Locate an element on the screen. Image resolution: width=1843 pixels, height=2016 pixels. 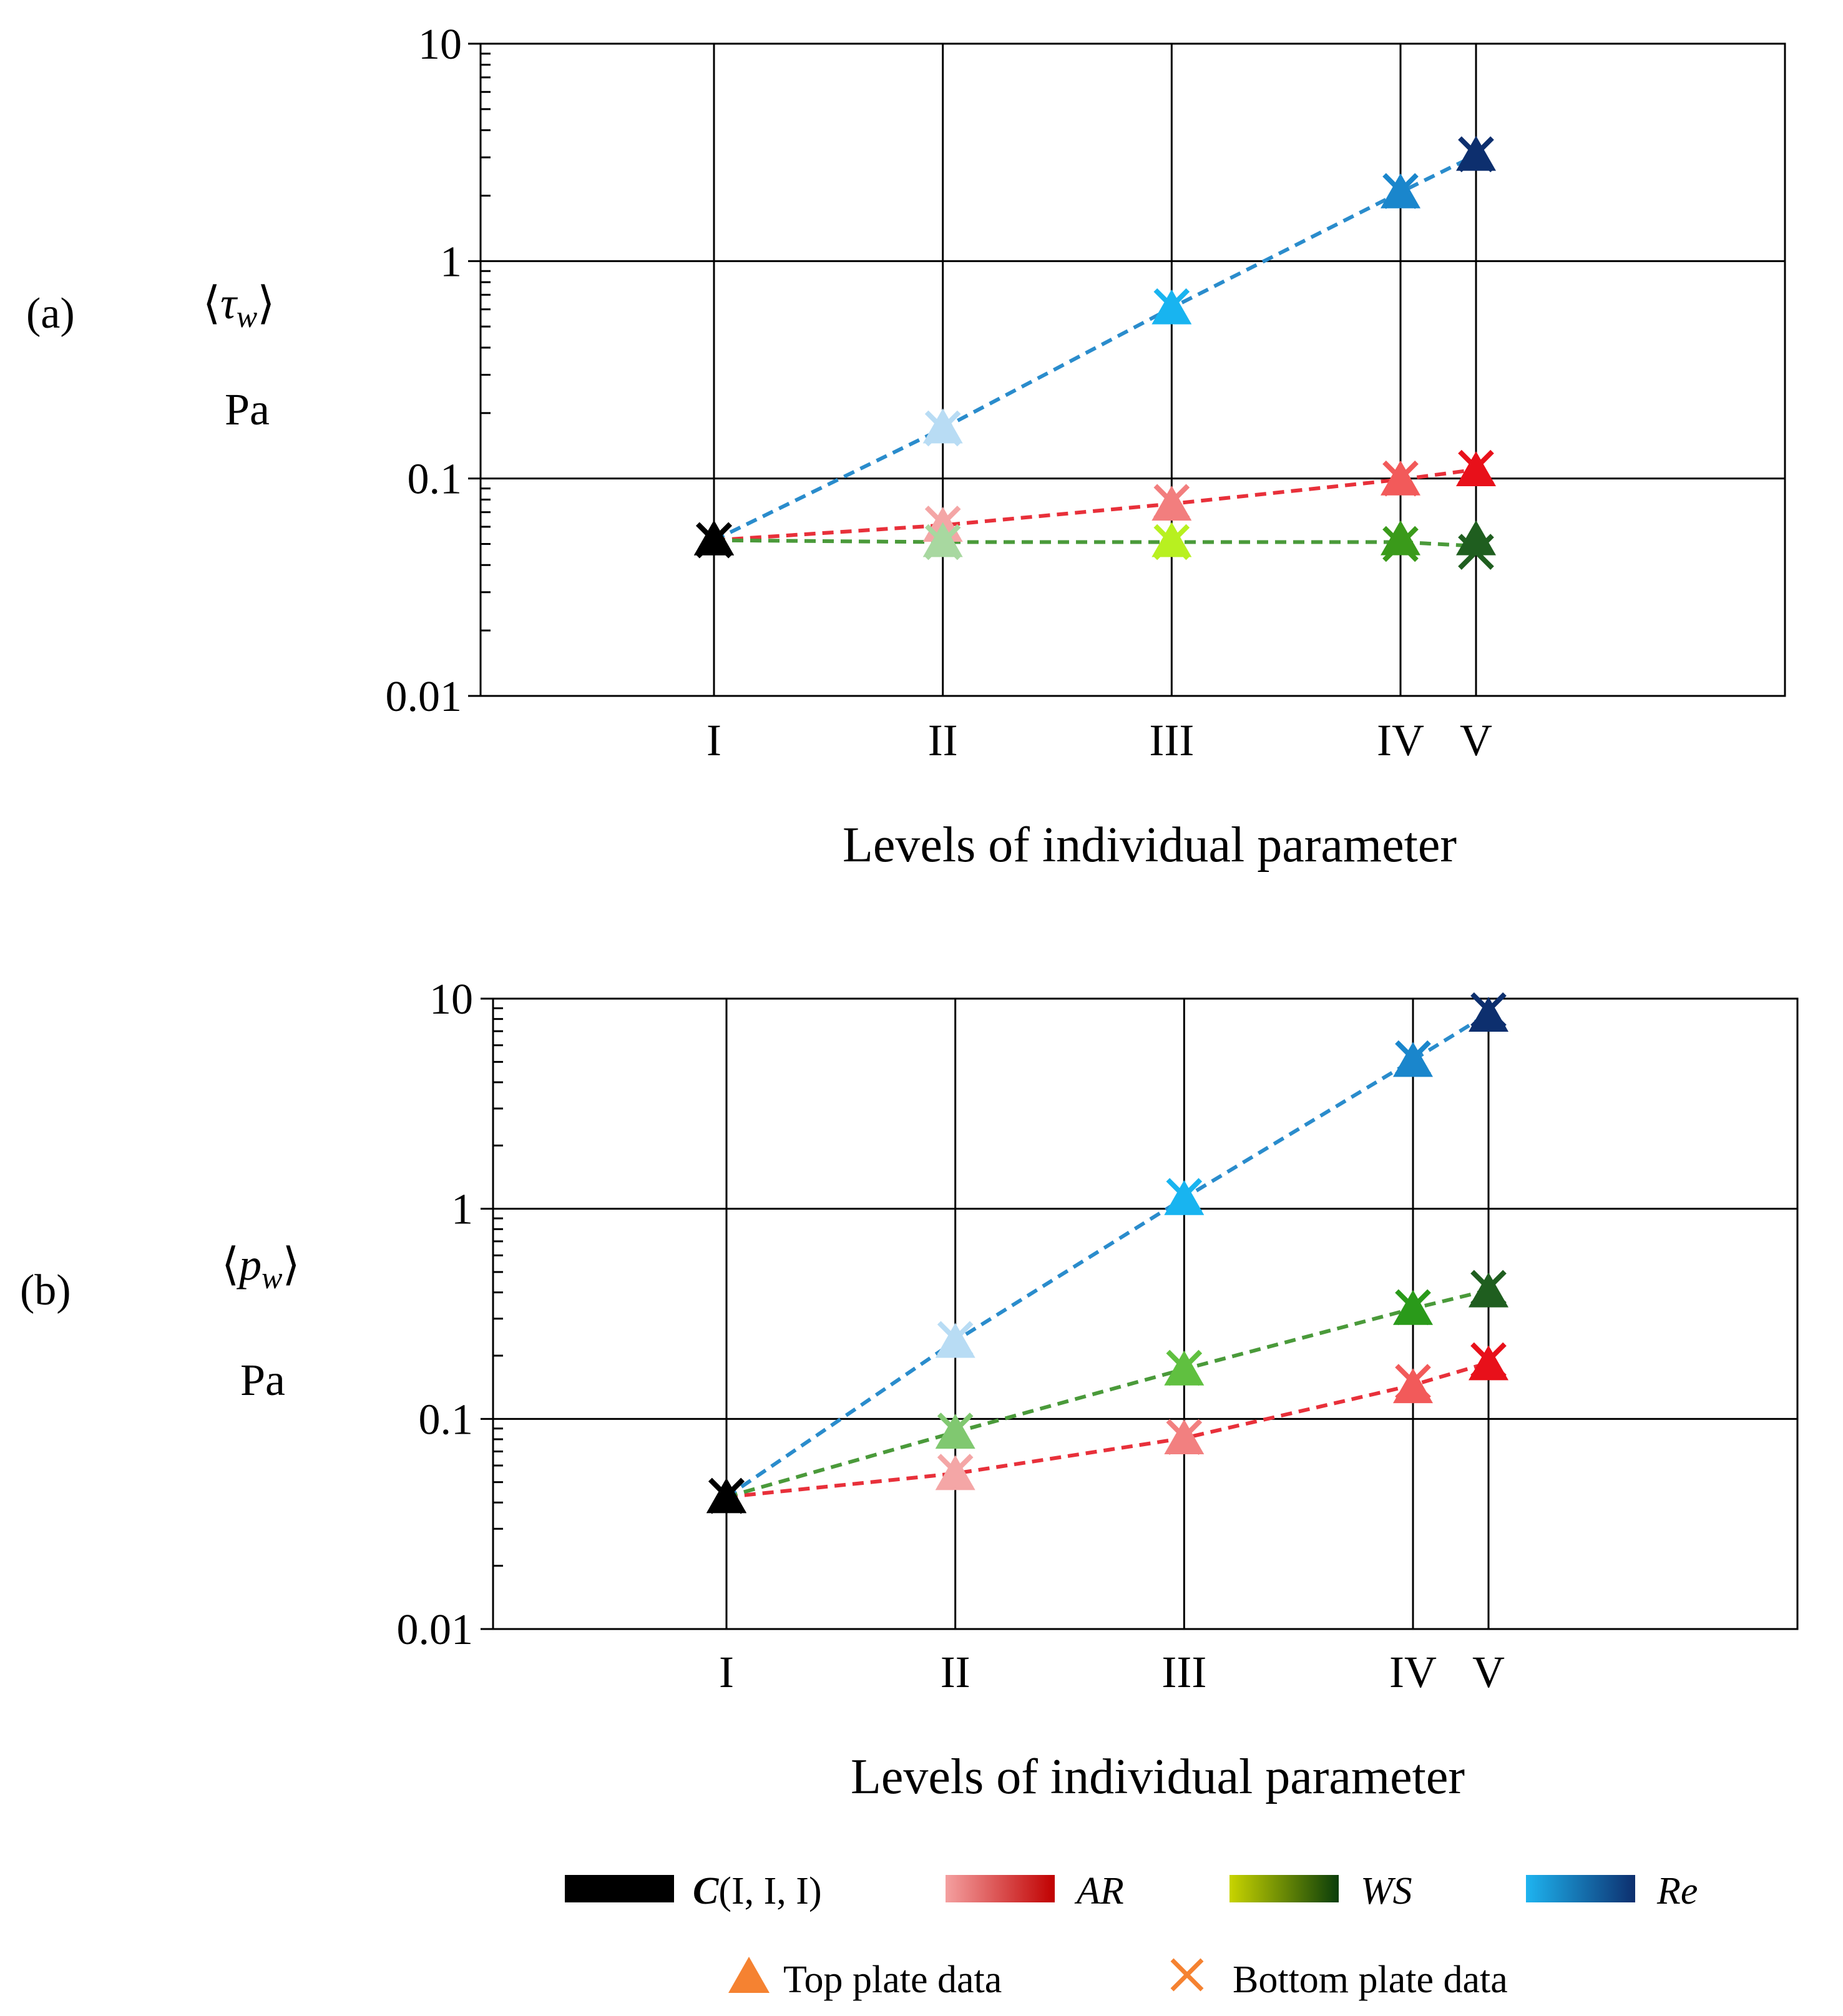
y-axis-unit-a: Pa is located at coordinates (247, 409).